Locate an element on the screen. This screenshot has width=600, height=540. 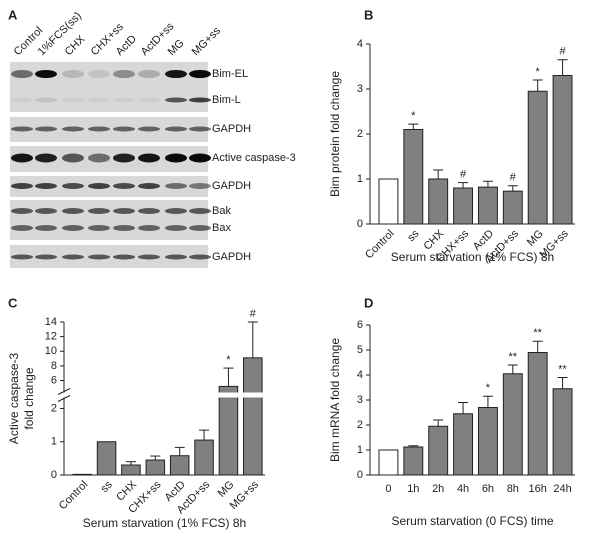
band-label: Active caspase-3 is located at coordinates (254, 158).